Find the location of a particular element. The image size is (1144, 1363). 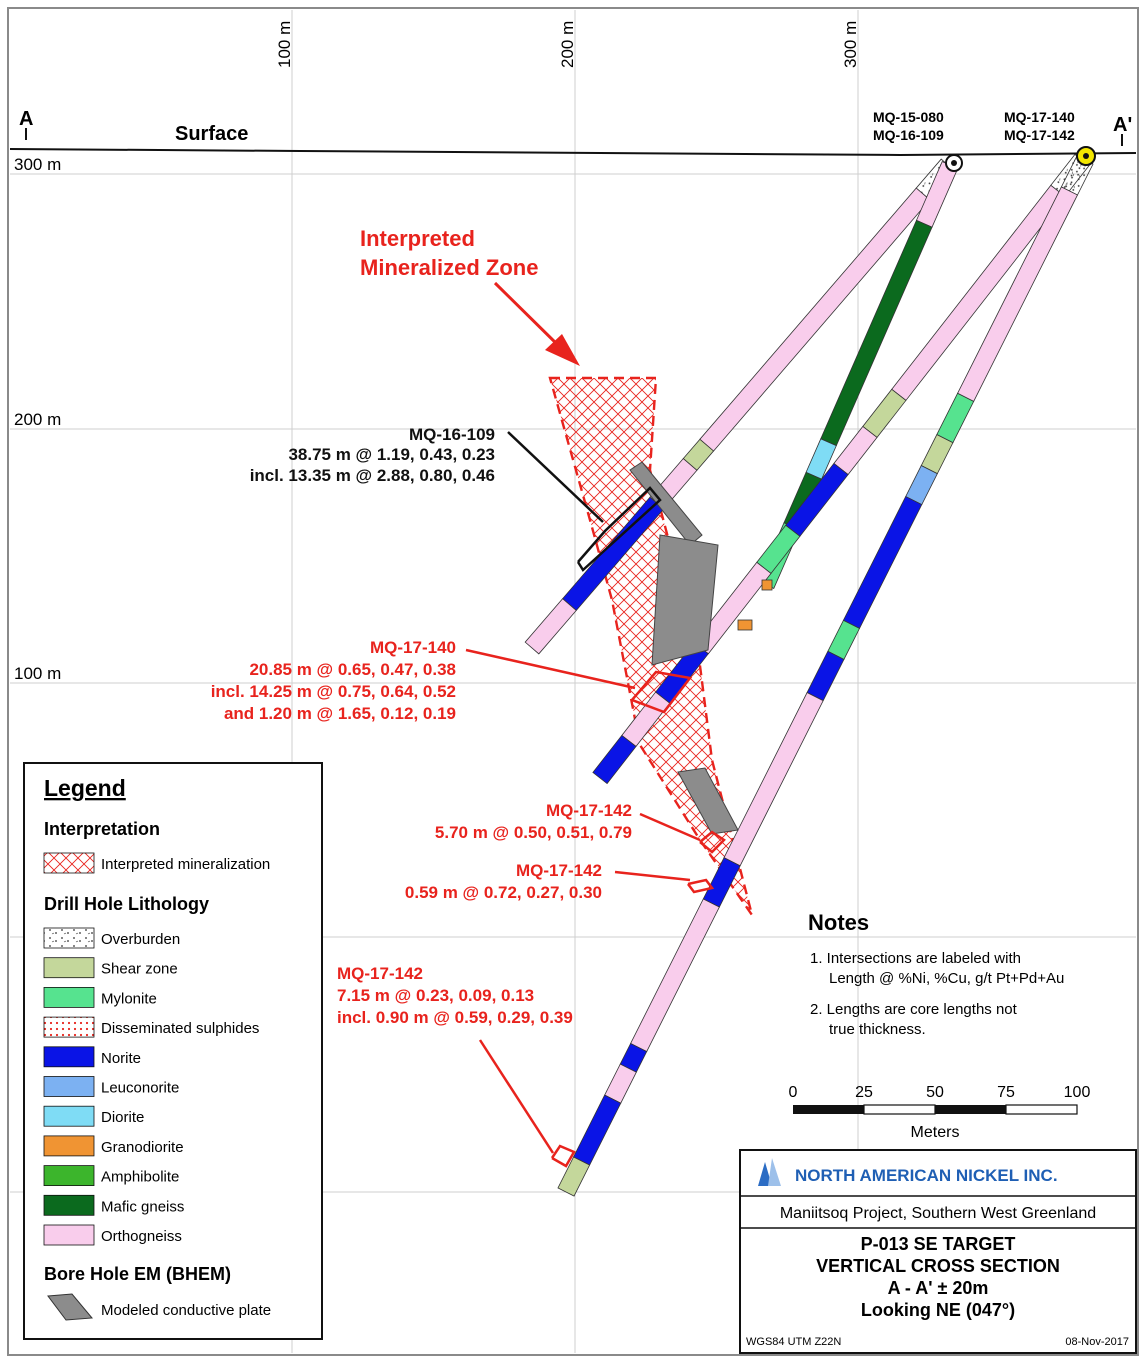

easting-tick-300: 300 m is located at coordinates (850, 44).